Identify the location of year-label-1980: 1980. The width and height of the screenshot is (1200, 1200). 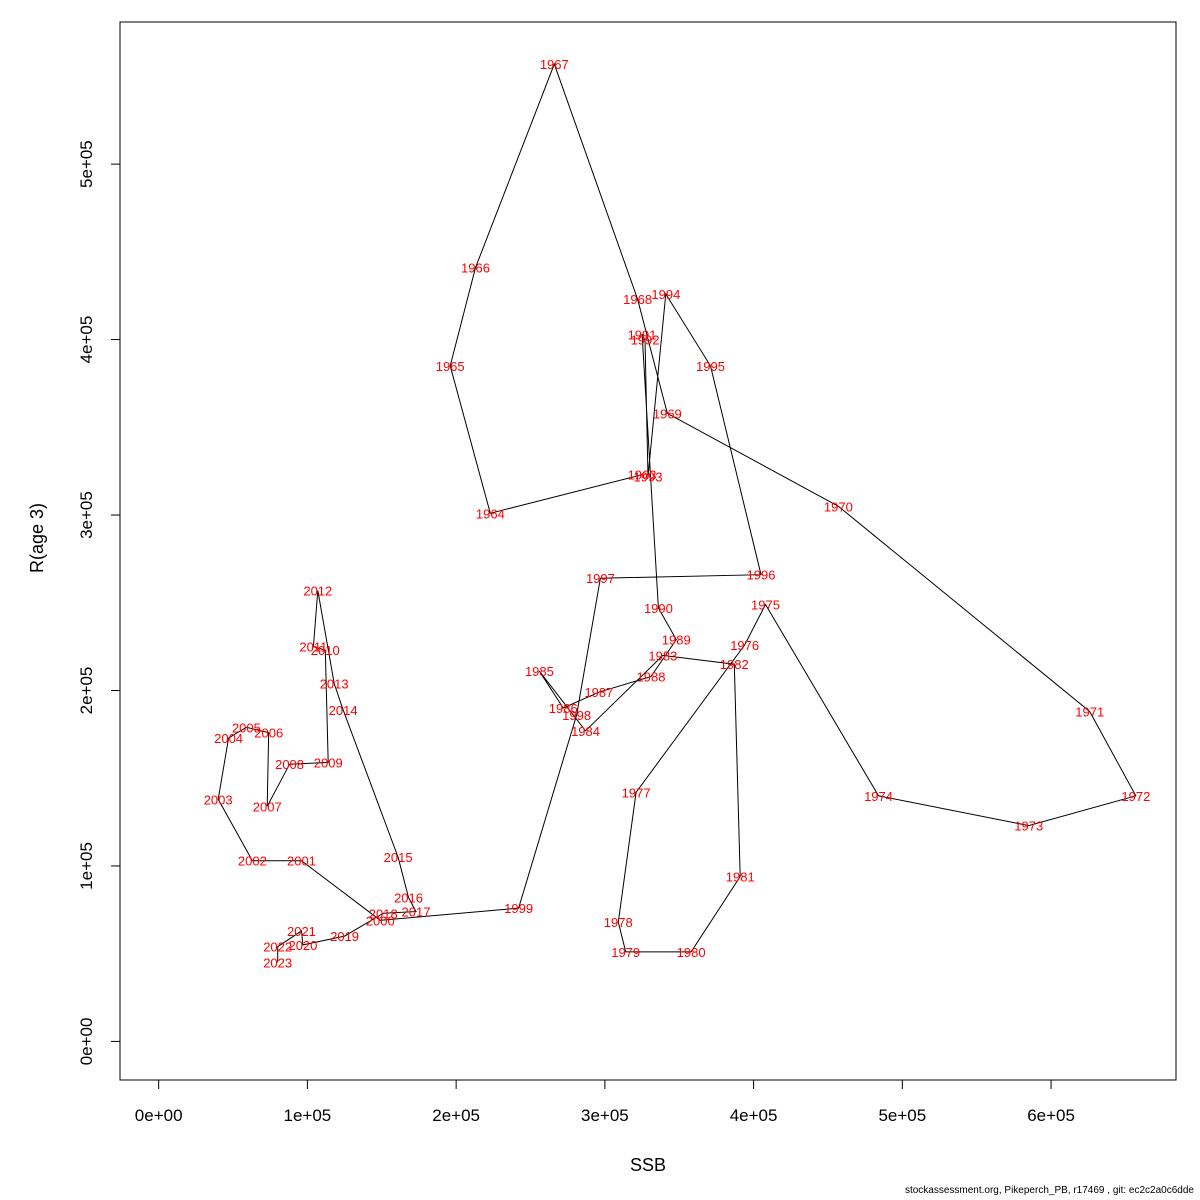
(691, 952).